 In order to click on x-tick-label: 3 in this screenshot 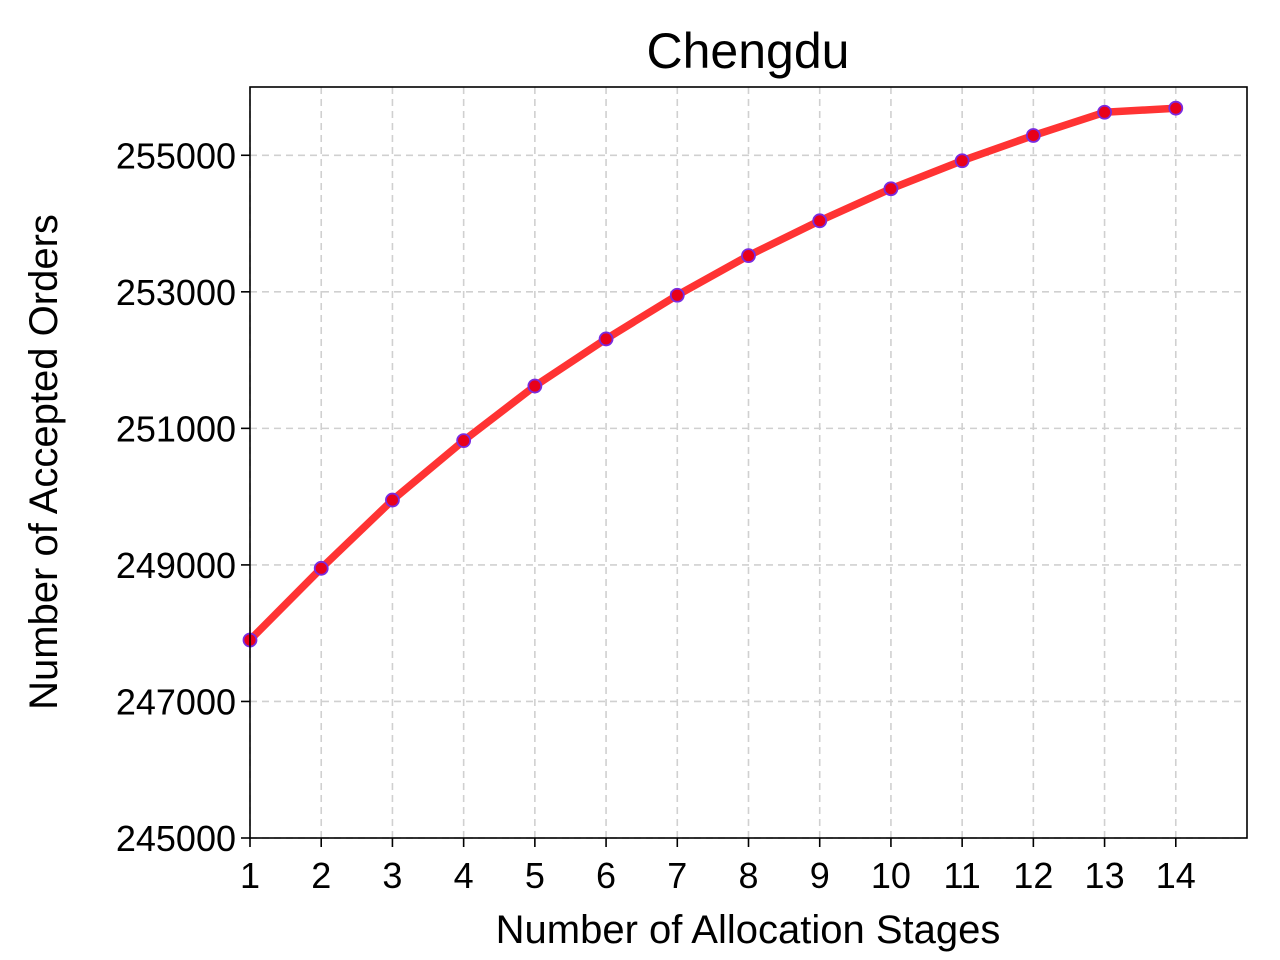, I will do `click(392, 875)`.